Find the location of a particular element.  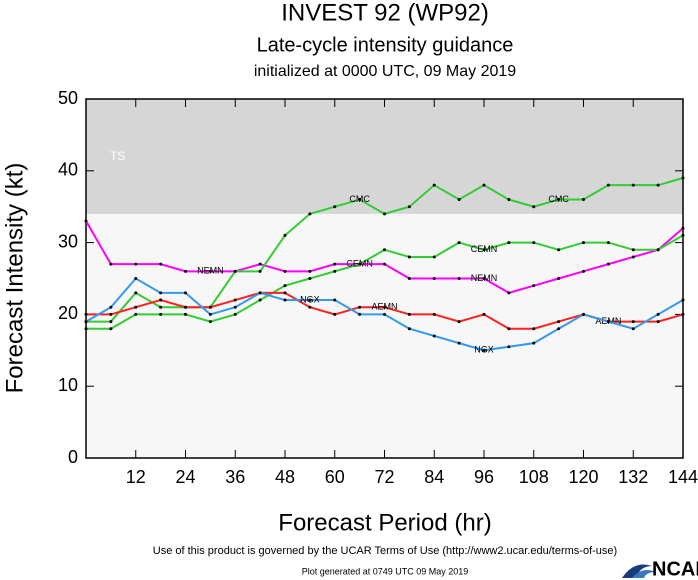

chart-subtitle: Late-cycle intensity guidance is located at coordinates (385, 45).